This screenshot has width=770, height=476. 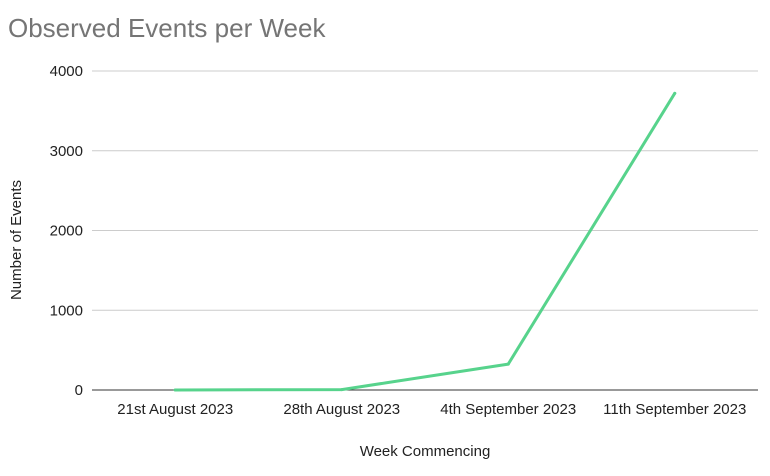 What do you see at coordinates (175, 409) in the screenshot?
I see `x-tick-label: 21st August 2023` at bounding box center [175, 409].